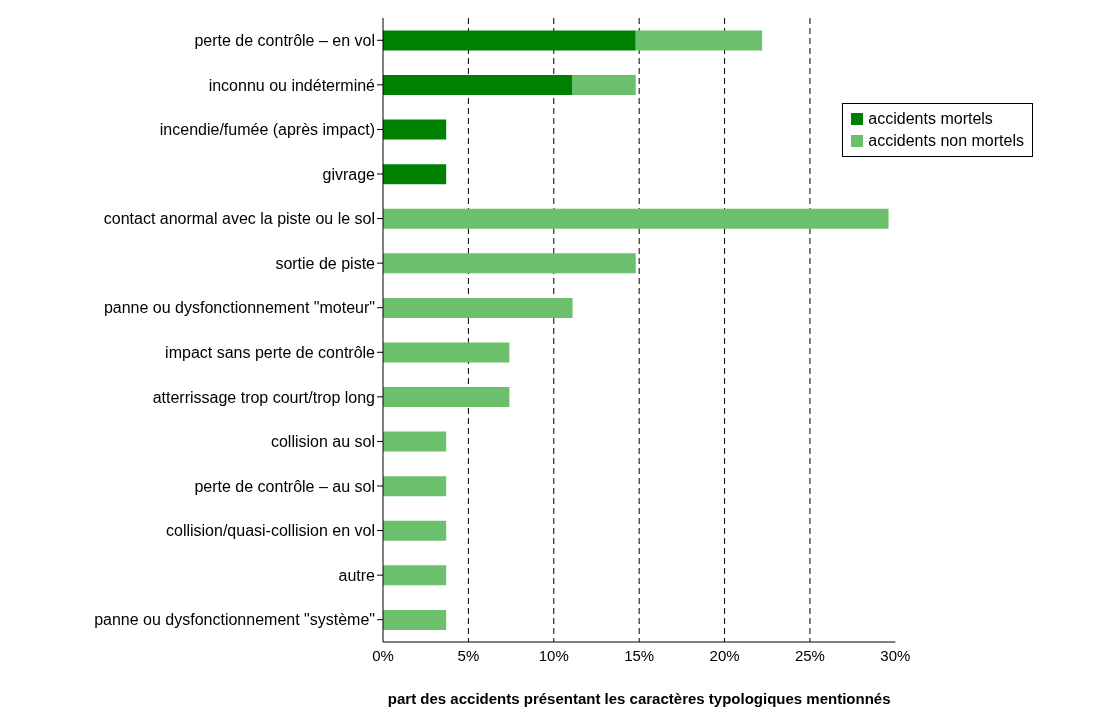  Describe the element at coordinates (895, 655) in the screenshot. I see `x-tick-label: 30%` at that location.